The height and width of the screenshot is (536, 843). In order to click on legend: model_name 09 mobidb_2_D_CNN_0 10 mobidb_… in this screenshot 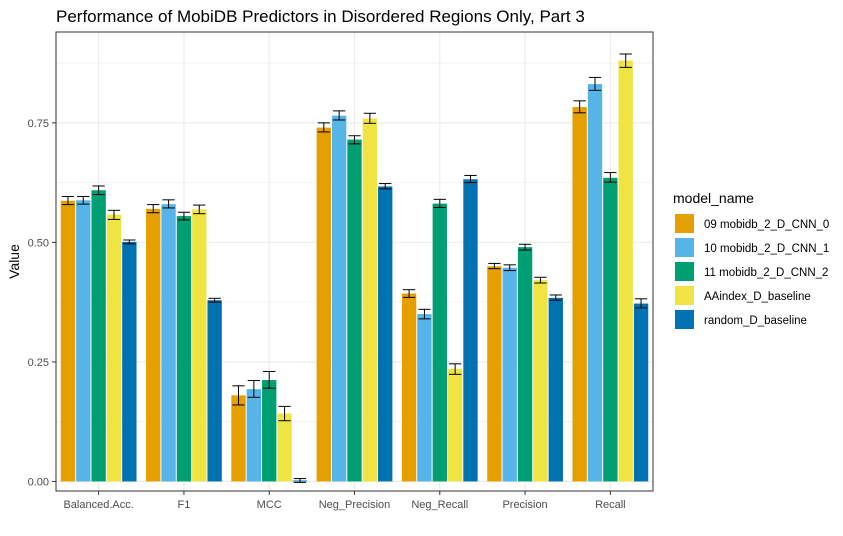, I will do `click(751, 259)`.